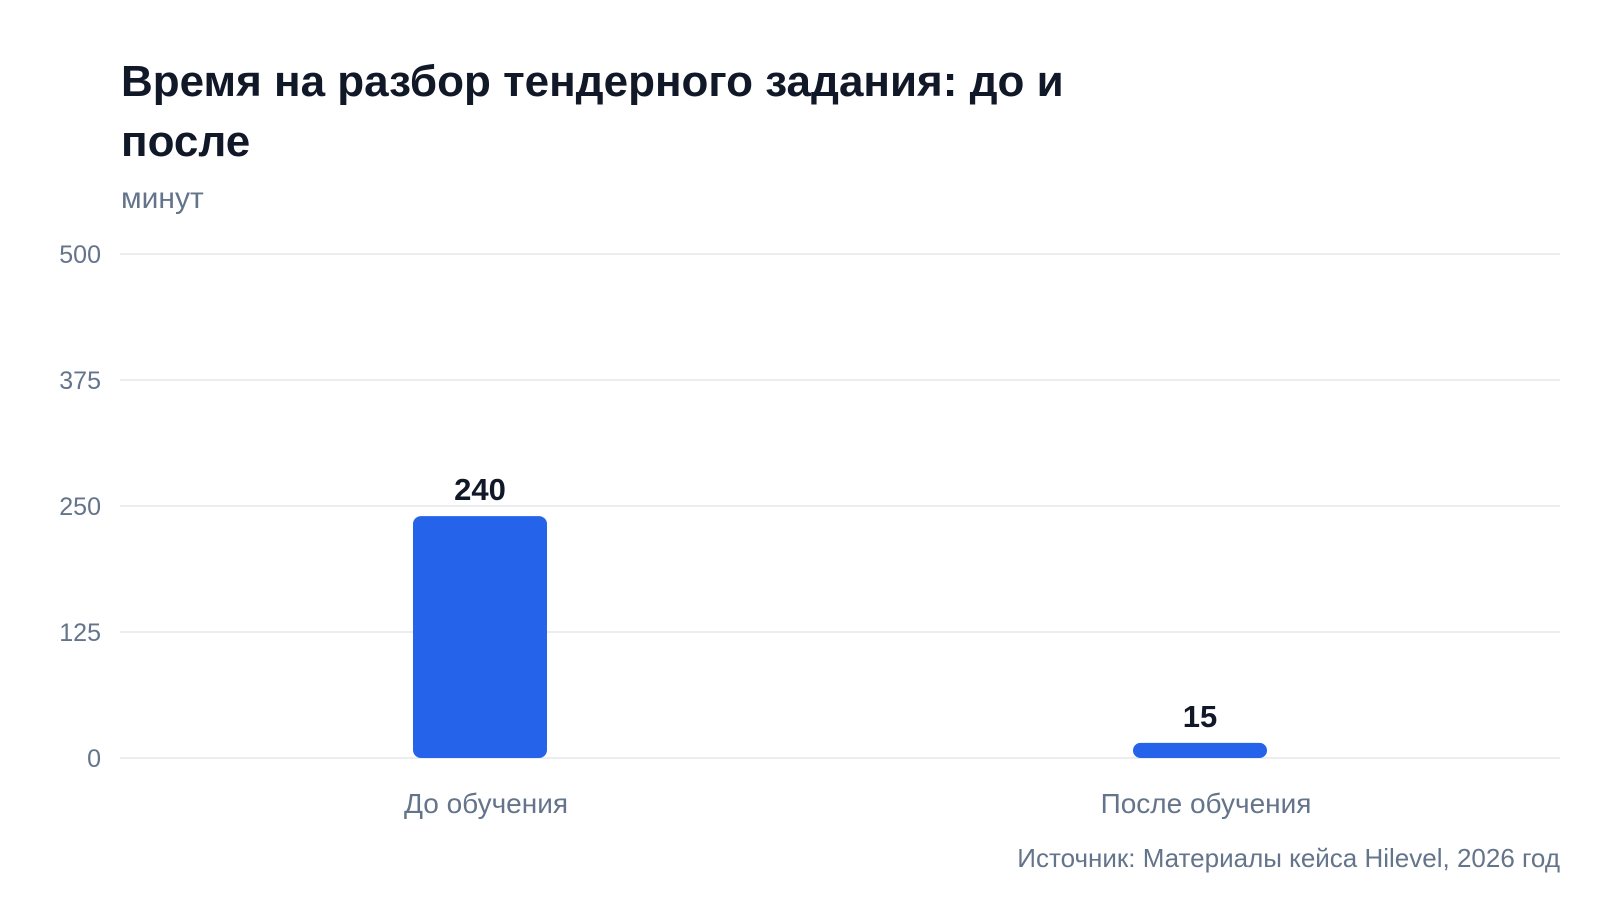  What do you see at coordinates (80, 633) in the screenshot?
I see `y-tick-label: 125` at bounding box center [80, 633].